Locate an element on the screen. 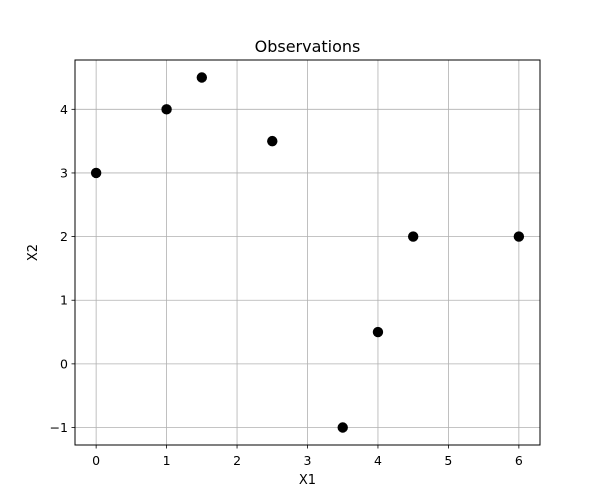  y-tick-label: 0 is located at coordinates (64, 363).